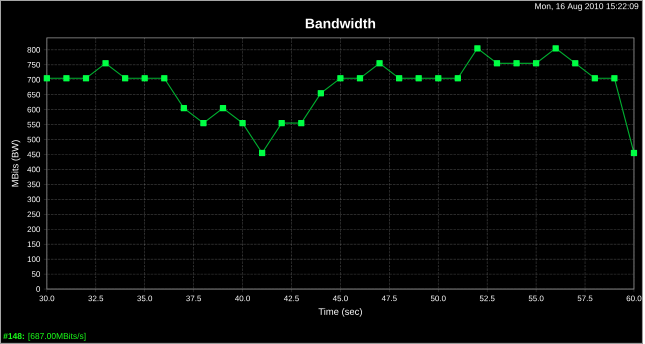 The image size is (645, 344). What do you see at coordinates (586, 7) in the screenshot?
I see `text: Mon, 16 Aug 2010 15:22:09` at bounding box center [586, 7].